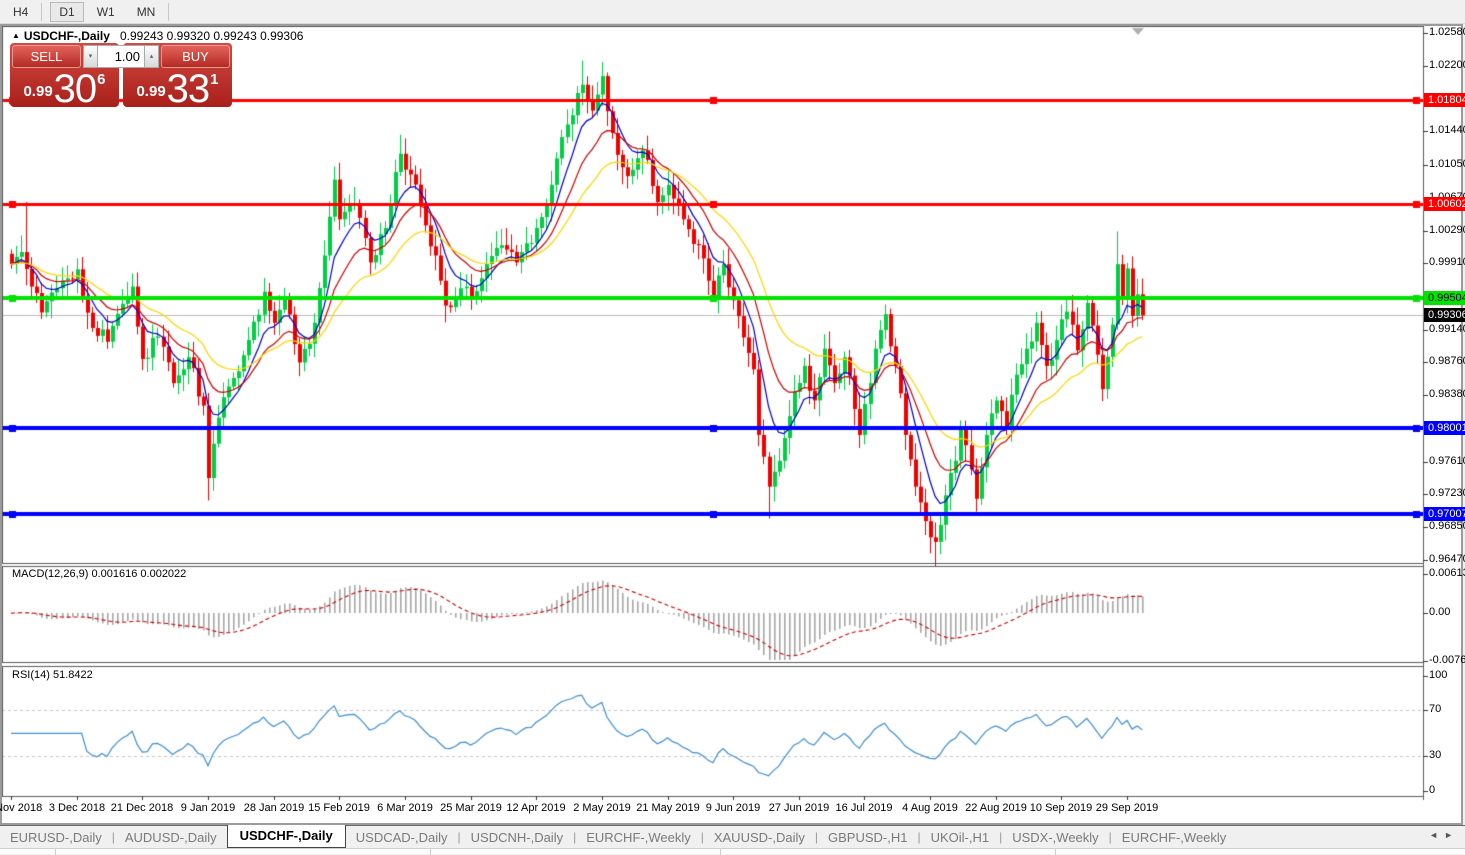  I want to click on rsi-indicator-label: RSI(14) 51.8422, so click(52, 675).